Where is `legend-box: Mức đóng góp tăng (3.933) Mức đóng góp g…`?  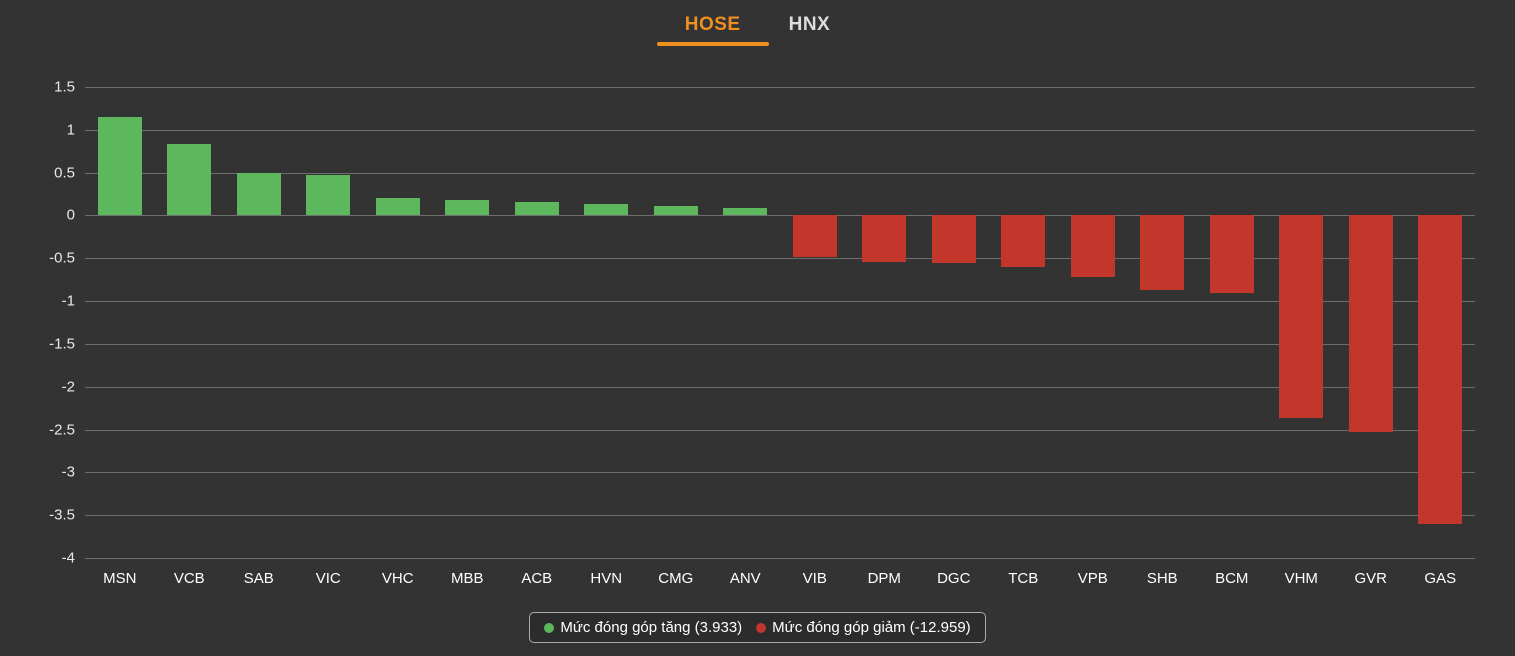 legend-box: Mức đóng góp tăng (3.933) Mức đóng góp g… is located at coordinates (757, 627).